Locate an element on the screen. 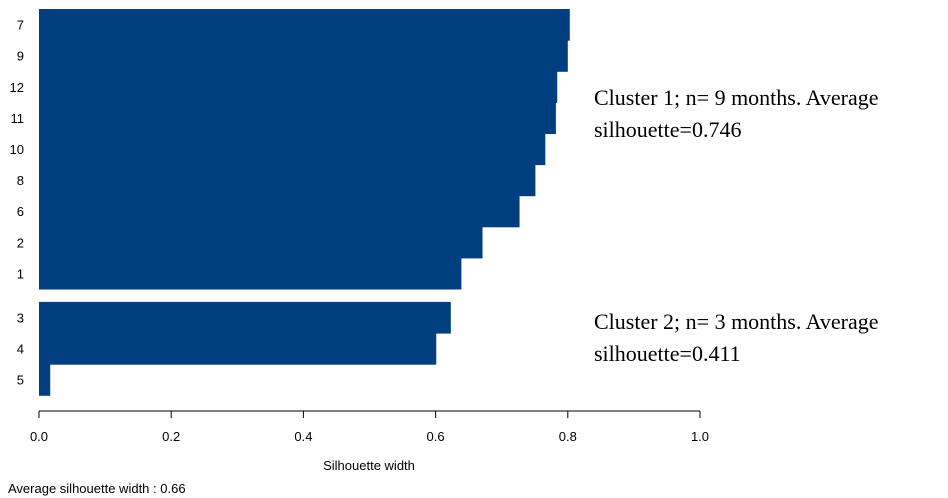 The width and height of the screenshot is (948, 498). x-tick-label-0.4: 0.4 is located at coordinates (303, 436).